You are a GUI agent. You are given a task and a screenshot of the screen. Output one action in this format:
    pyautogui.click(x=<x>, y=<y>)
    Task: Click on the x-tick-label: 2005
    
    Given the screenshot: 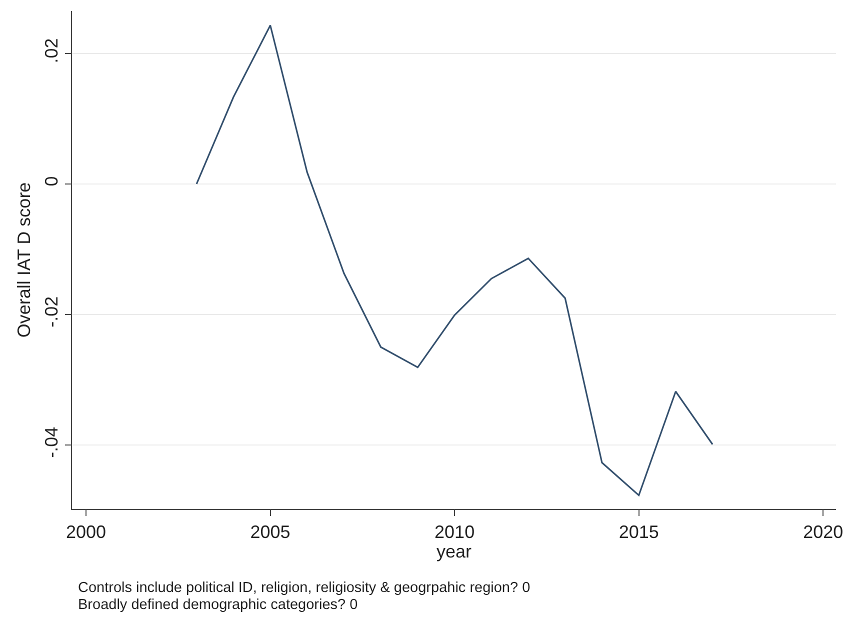 What is the action you would take?
    pyautogui.click(x=270, y=532)
    